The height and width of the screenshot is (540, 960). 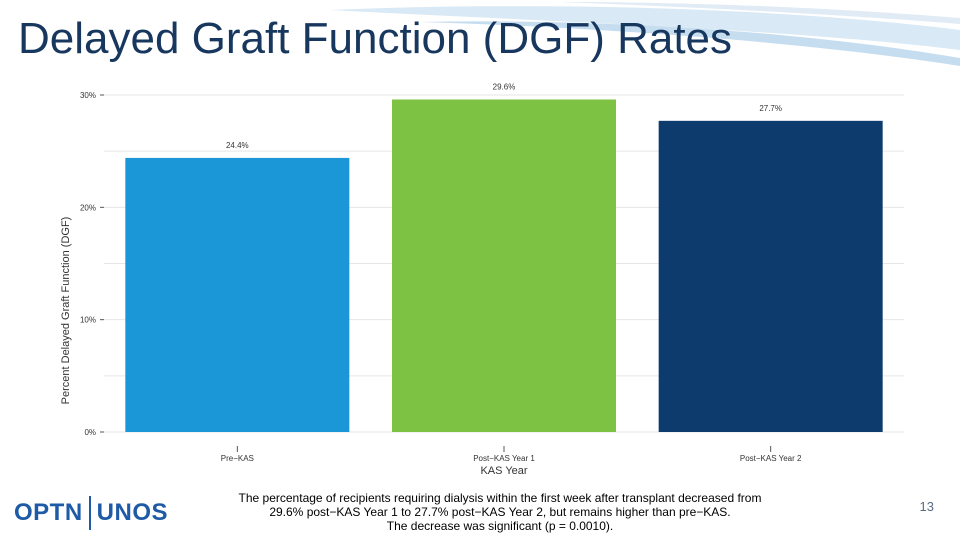 I want to click on y-tick-label: 0%, so click(x=90, y=432).